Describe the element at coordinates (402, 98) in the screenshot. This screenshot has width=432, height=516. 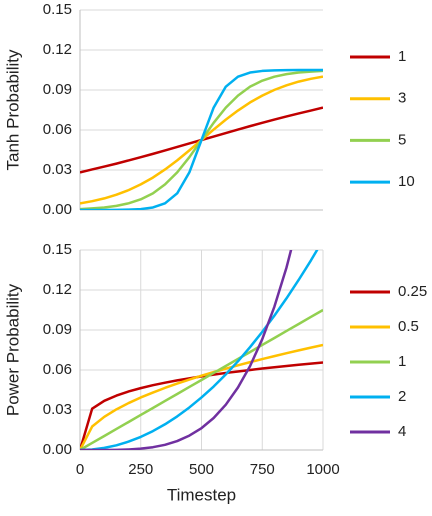
I see `legend-label: 3` at that location.